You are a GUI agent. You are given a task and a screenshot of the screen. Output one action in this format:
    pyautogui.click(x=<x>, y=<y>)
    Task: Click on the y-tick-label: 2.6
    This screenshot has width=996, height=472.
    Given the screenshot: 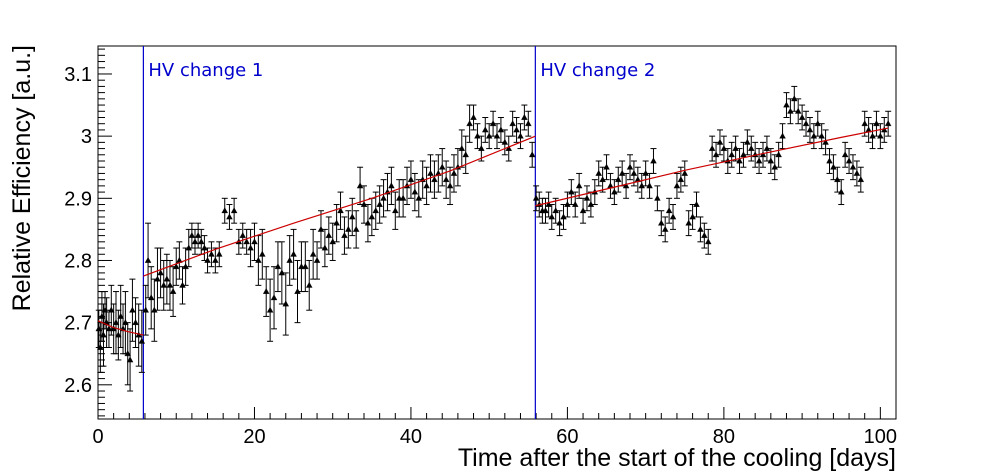 What is the action you would take?
    pyautogui.click(x=78, y=386)
    